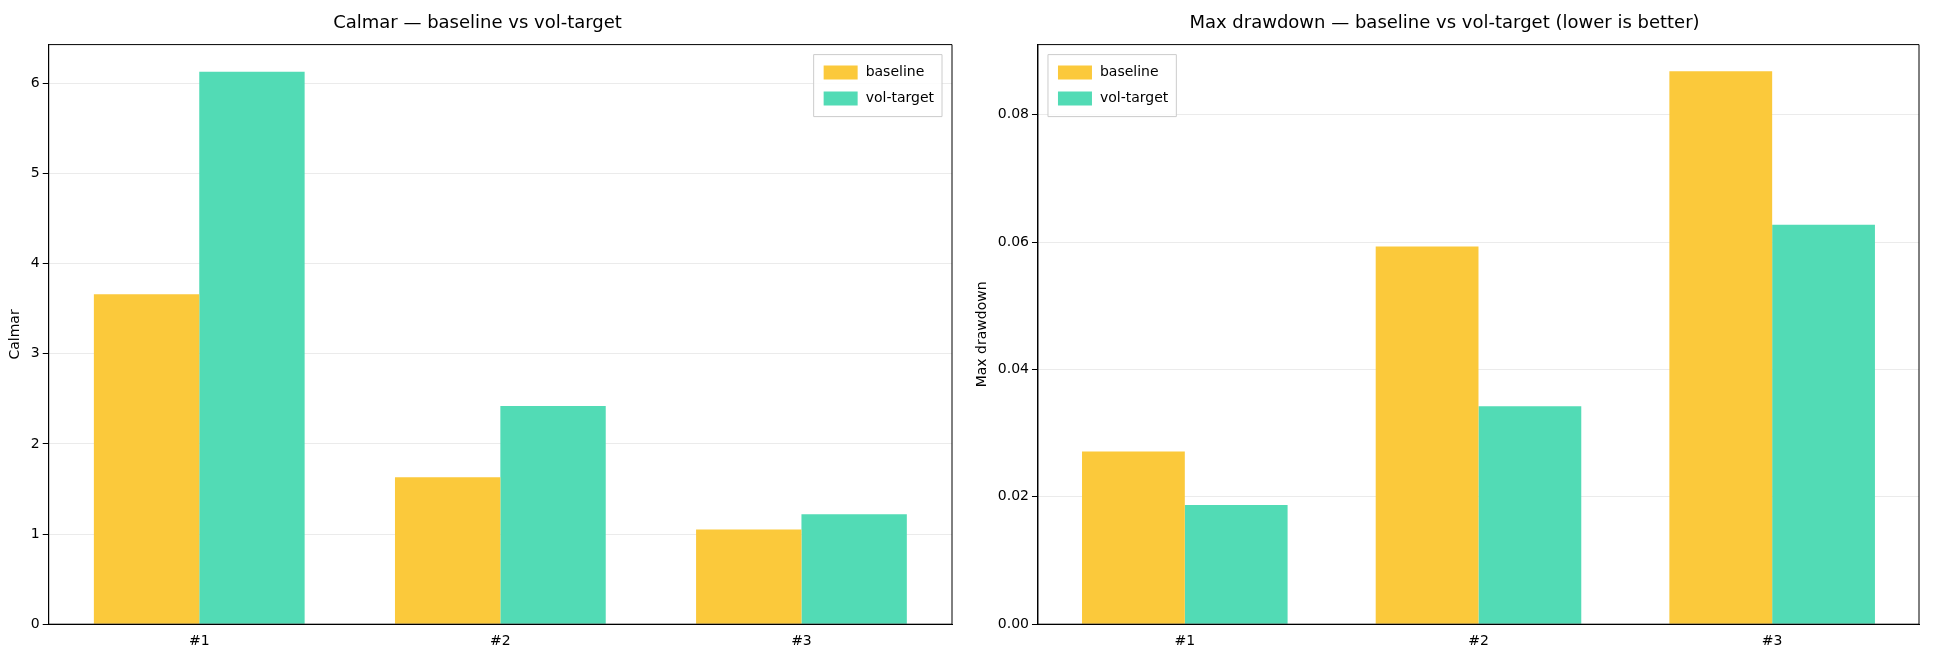 This screenshot has width=1934, height=657. What do you see at coordinates (35, 442) in the screenshot?
I see `y-tick-label: 2` at bounding box center [35, 442].